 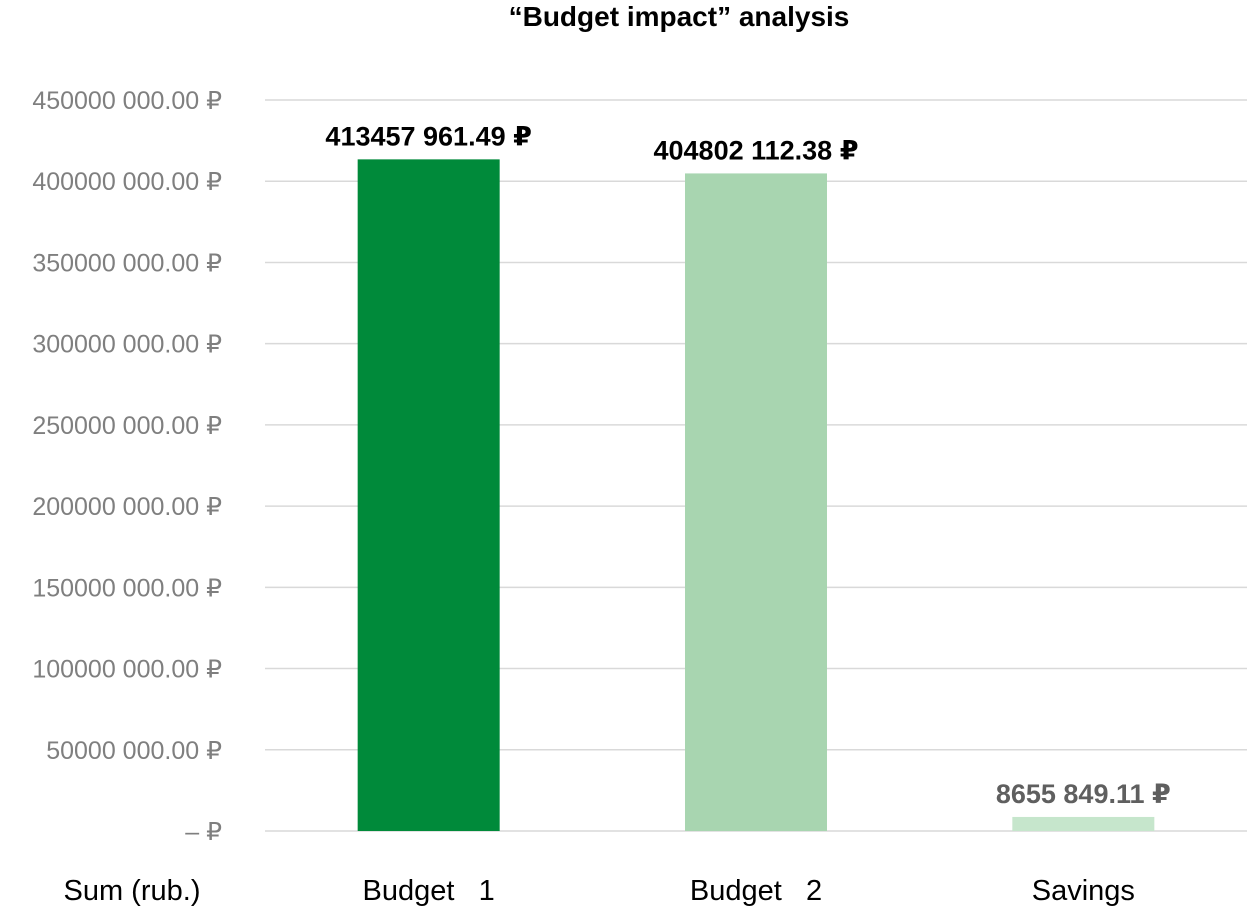 I want to click on y-tick-label: 150000 000.00 ₽, so click(x=127, y=588).